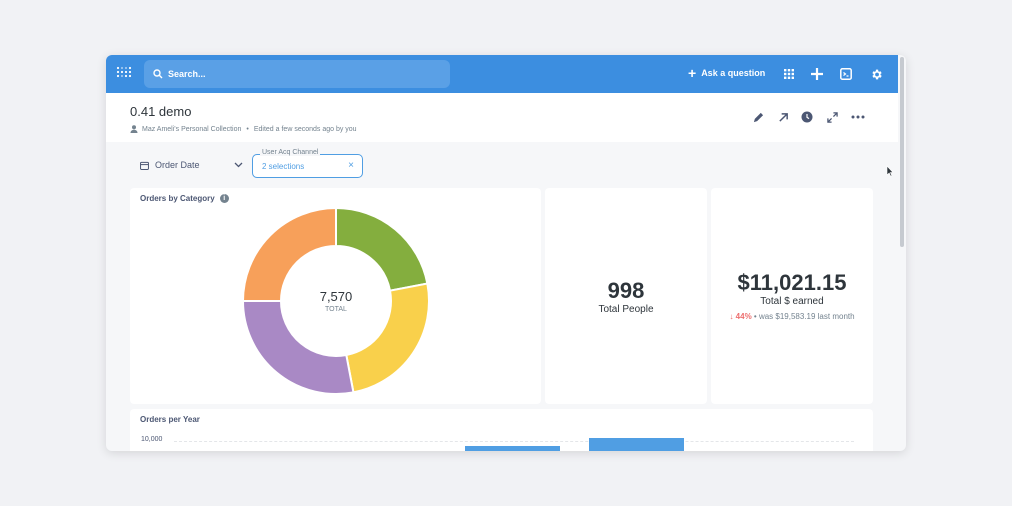 The image size is (1012, 506). What do you see at coordinates (170, 419) in the screenshot?
I see `card-title: Orders per Year` at bounding box center [170, 419].